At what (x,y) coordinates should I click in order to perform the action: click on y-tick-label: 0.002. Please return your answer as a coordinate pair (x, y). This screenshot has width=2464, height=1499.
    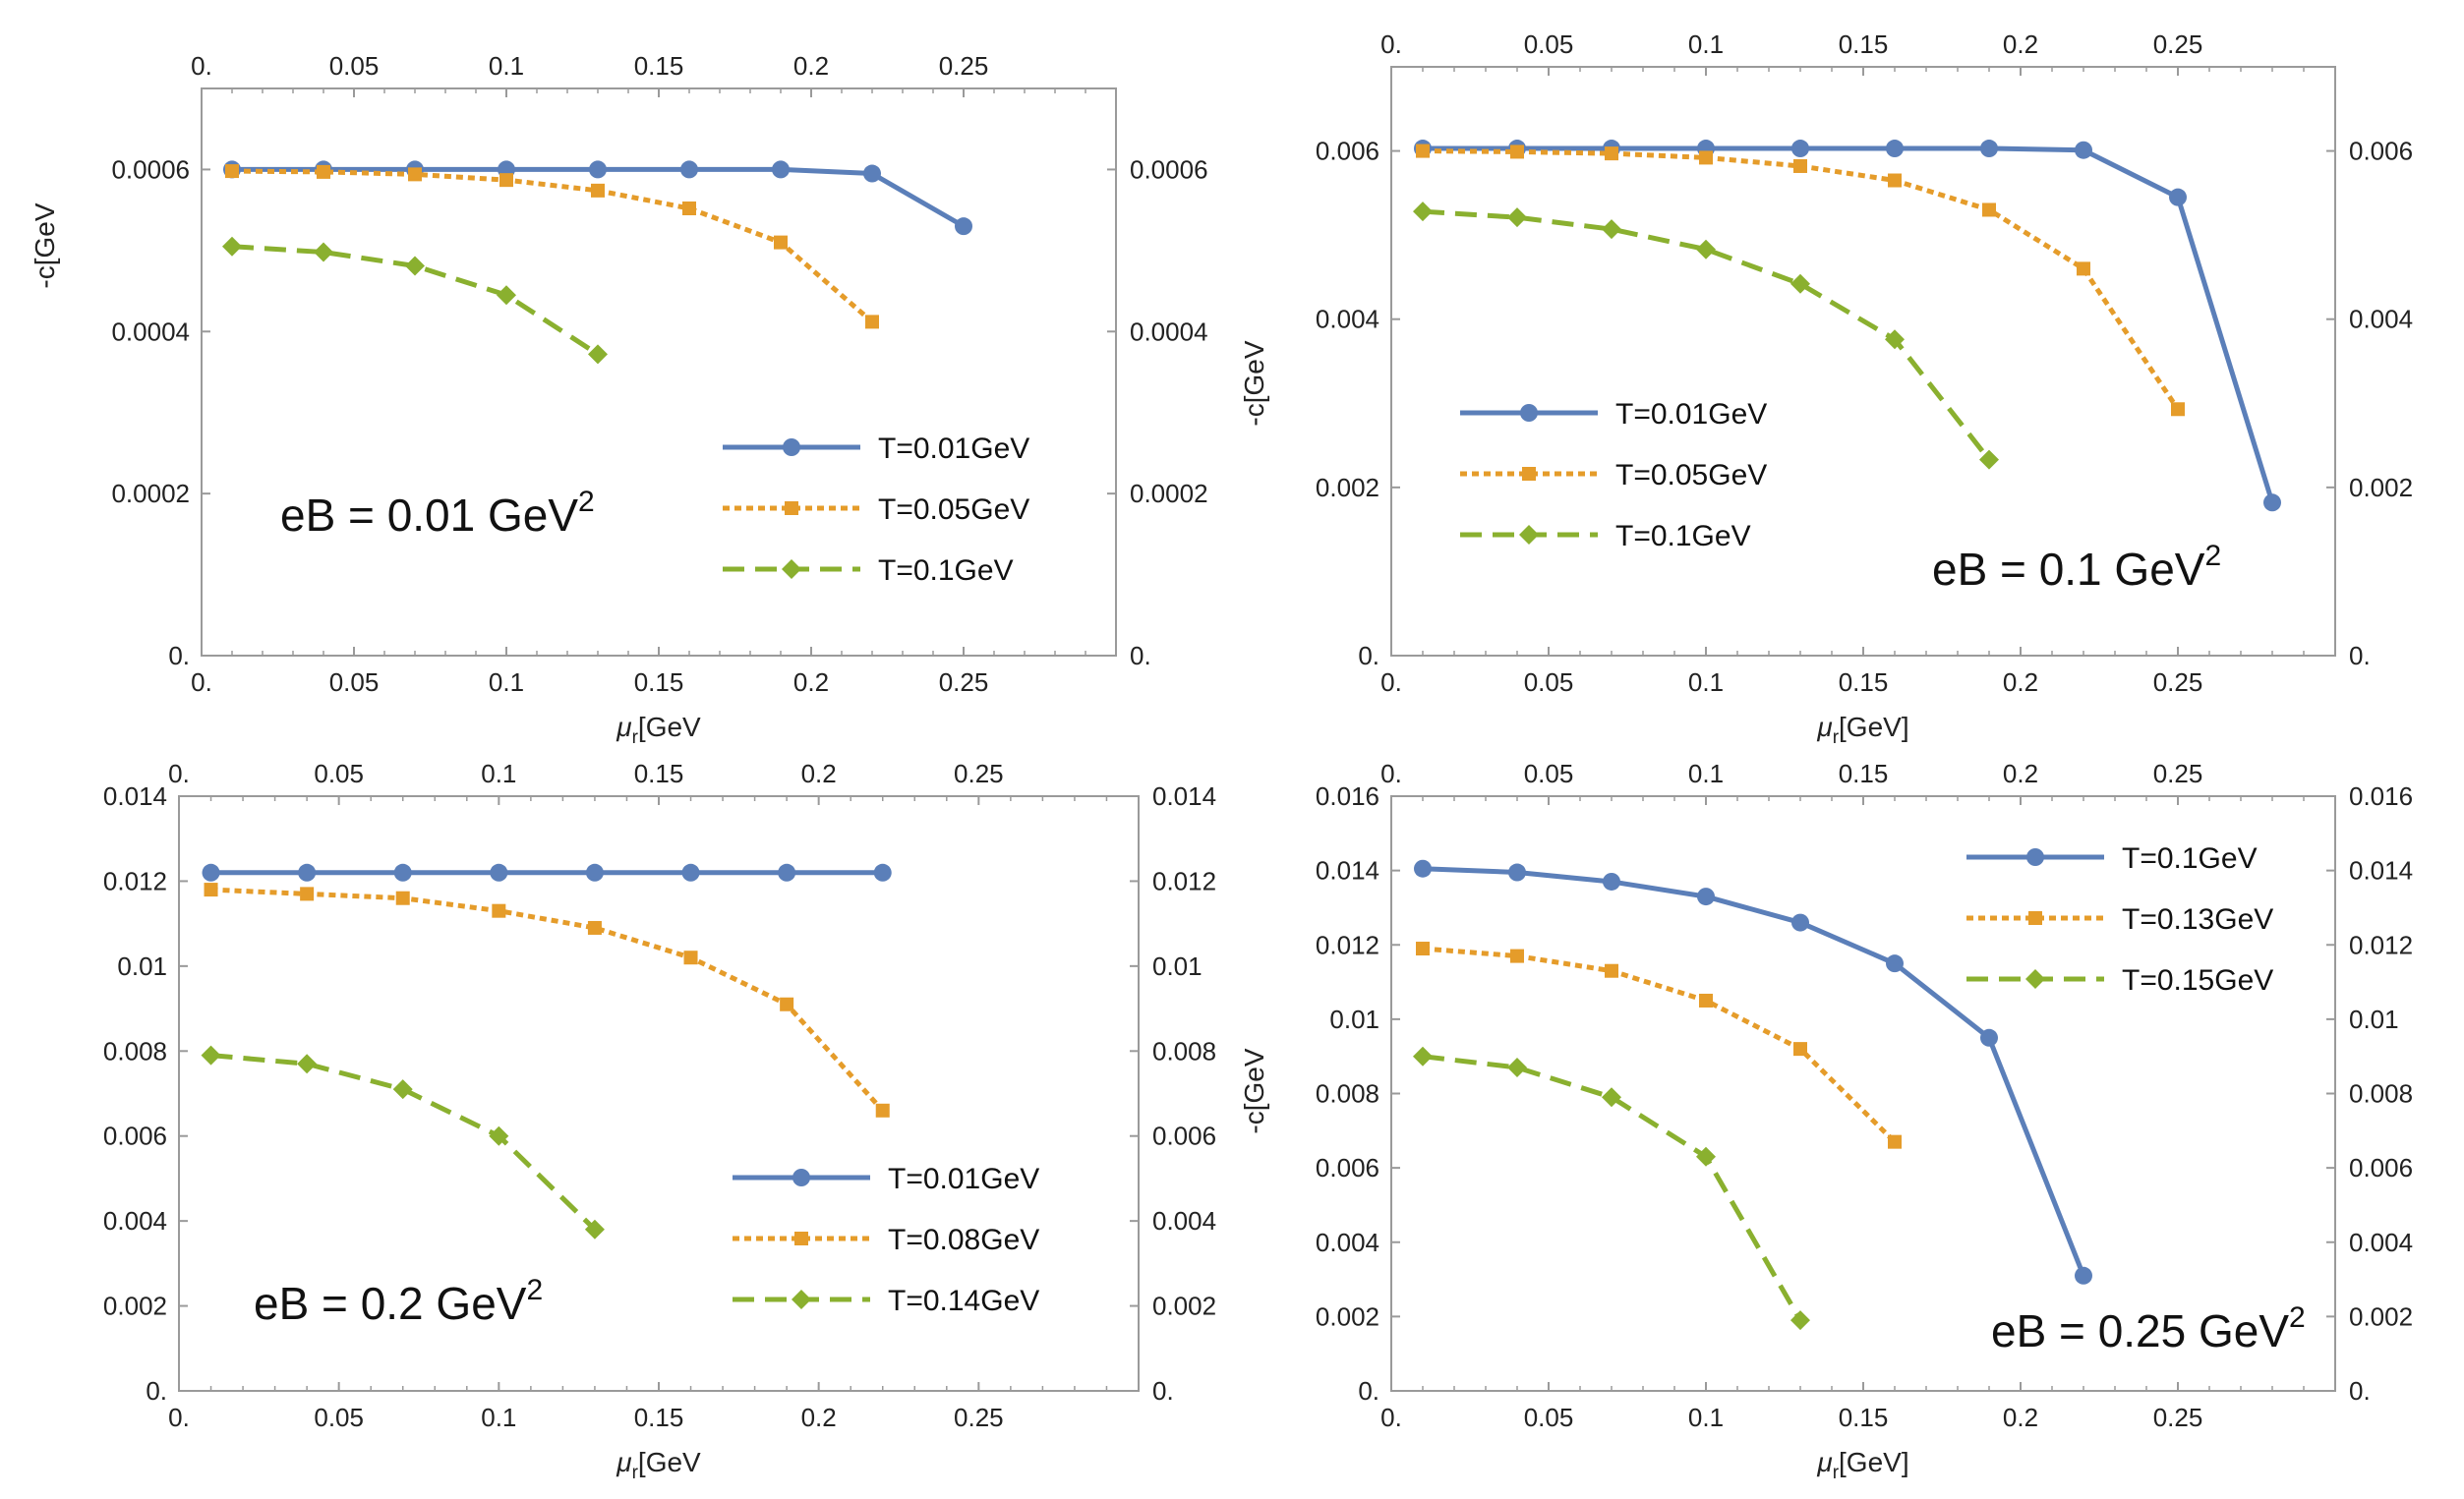
    Looking at the image, I should click on (135, 1307).